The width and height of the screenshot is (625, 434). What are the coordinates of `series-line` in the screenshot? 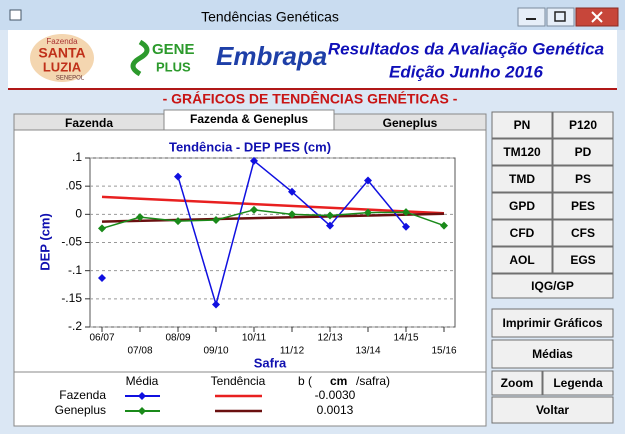 It's located at (273, 219).